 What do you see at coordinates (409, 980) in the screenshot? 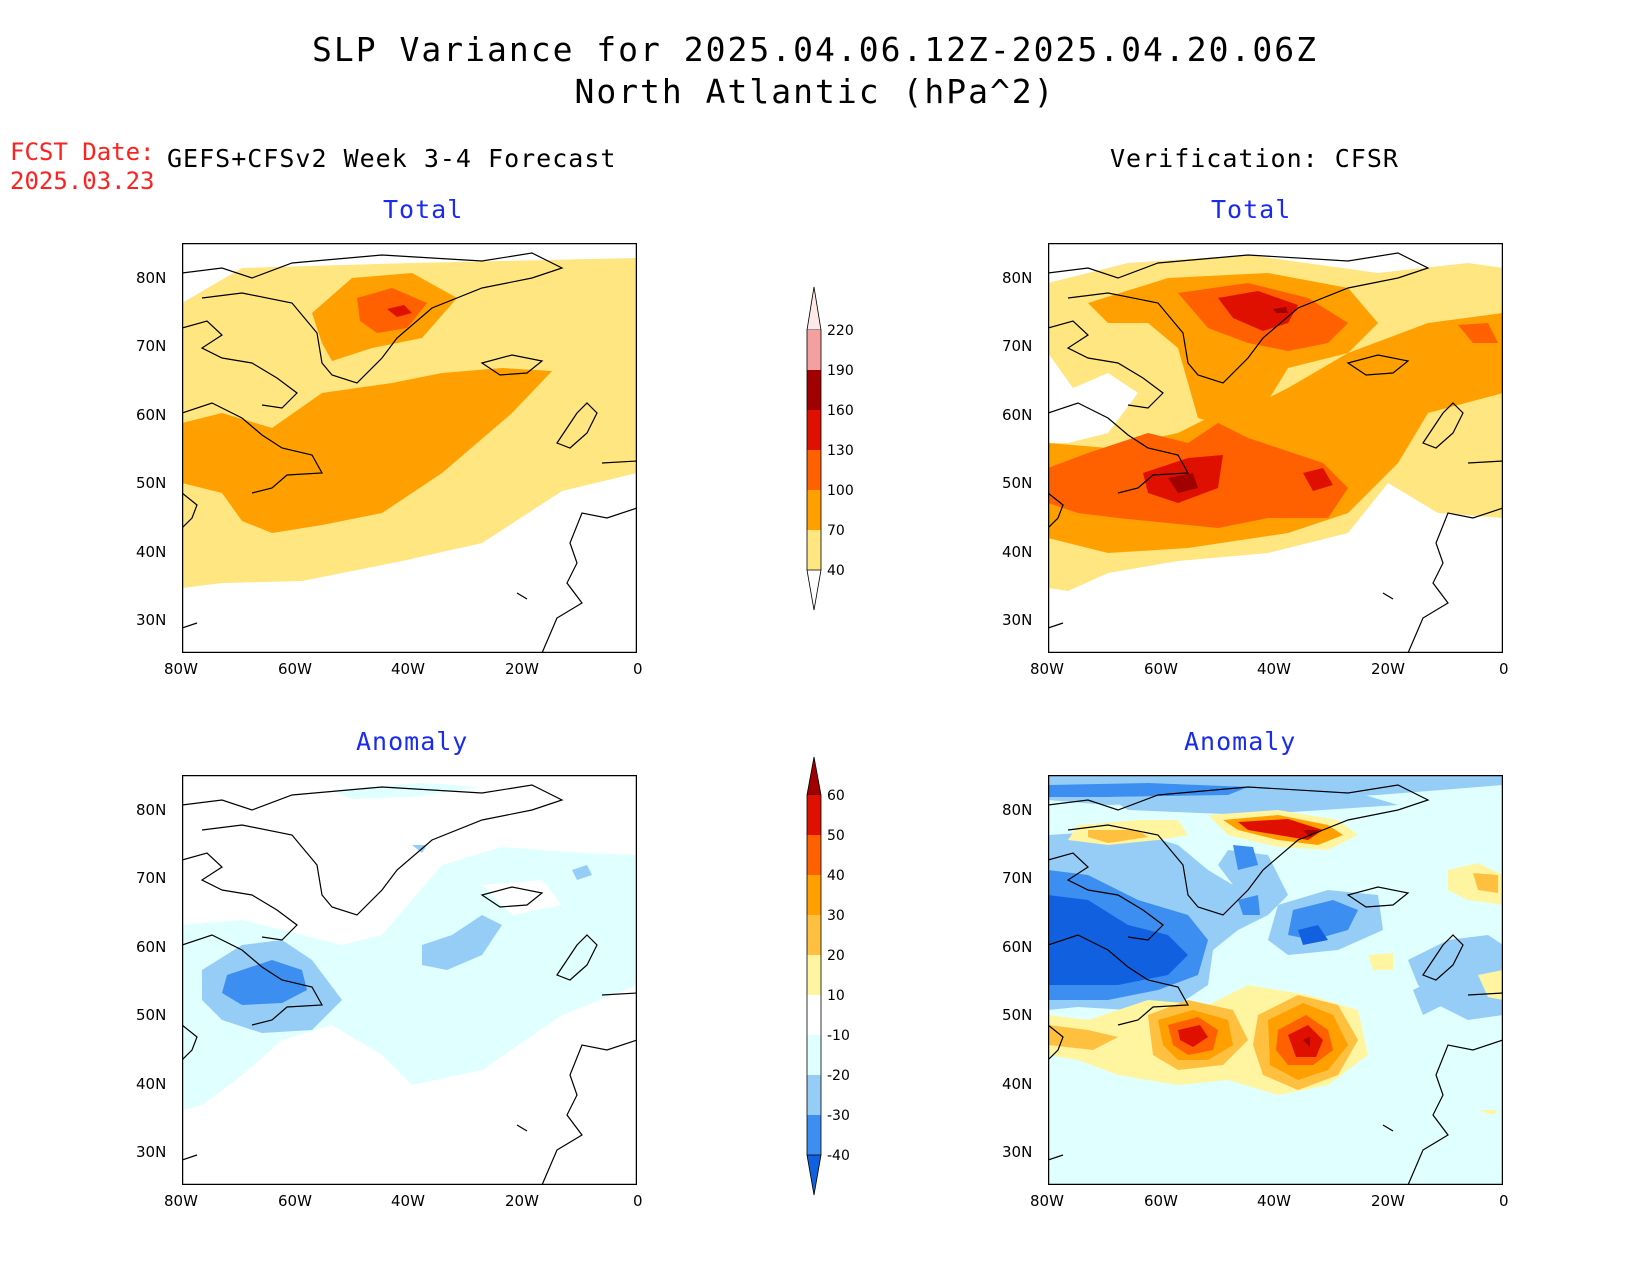
I see `map-forecast-anomaly` at bounding box center [409, 980].